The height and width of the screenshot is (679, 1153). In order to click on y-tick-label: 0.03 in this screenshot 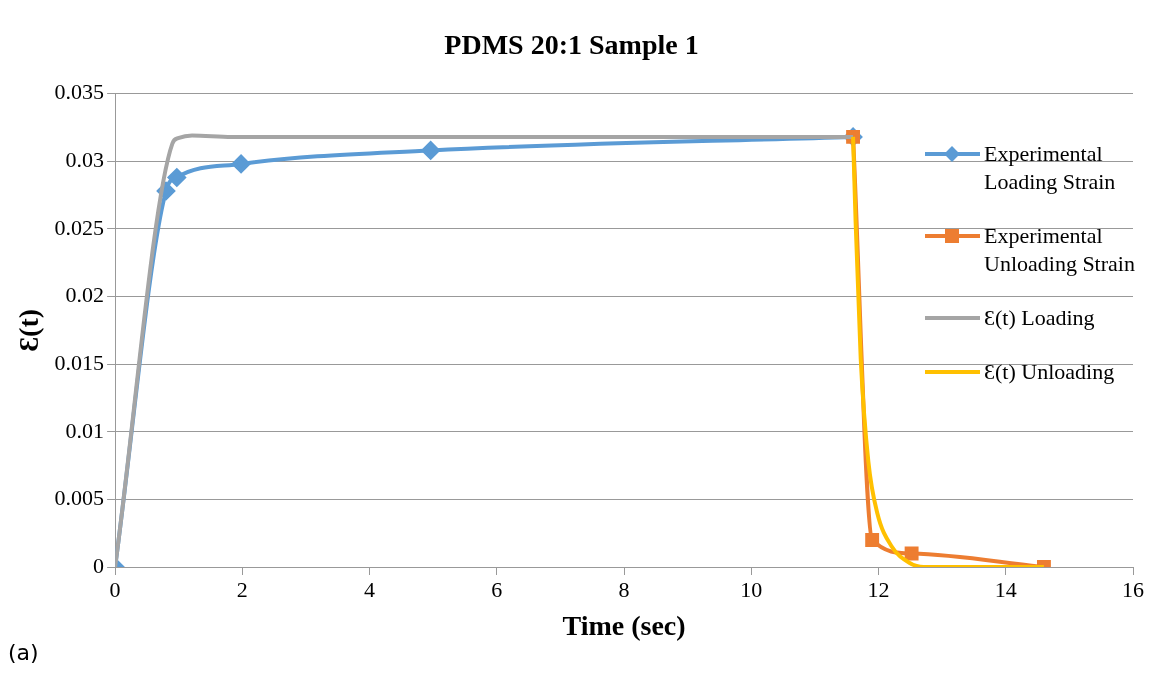, I will do `click(85, 160)`.